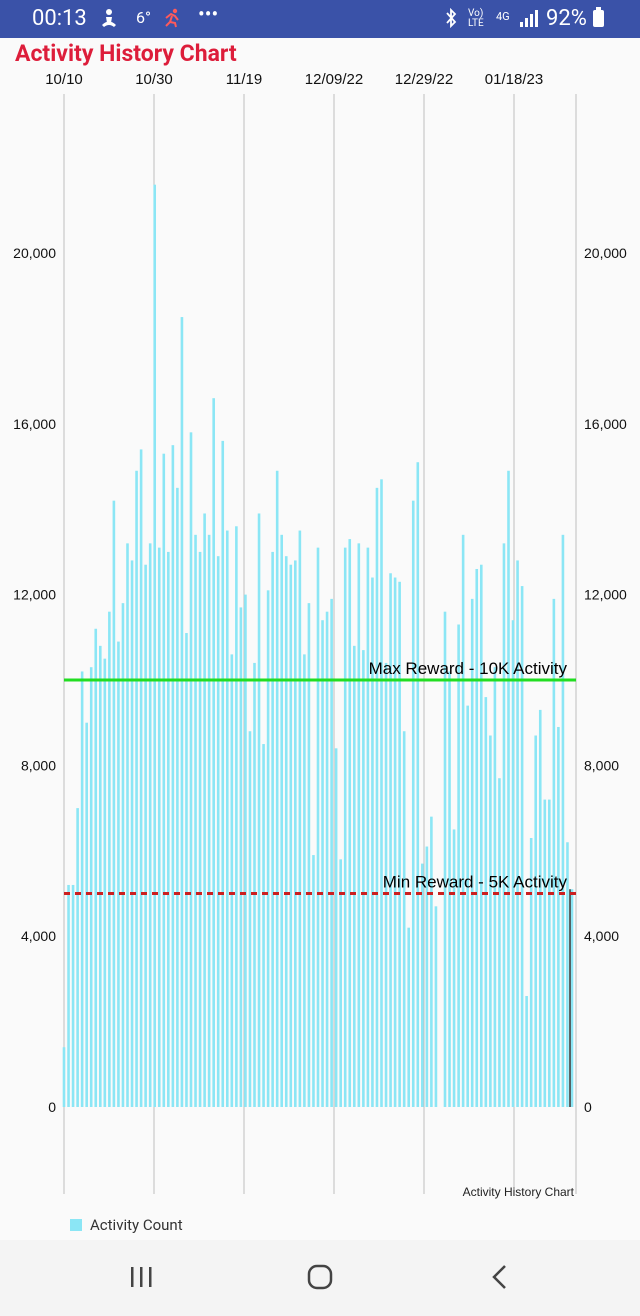  I want to click on back-button, so click(500, 1278).